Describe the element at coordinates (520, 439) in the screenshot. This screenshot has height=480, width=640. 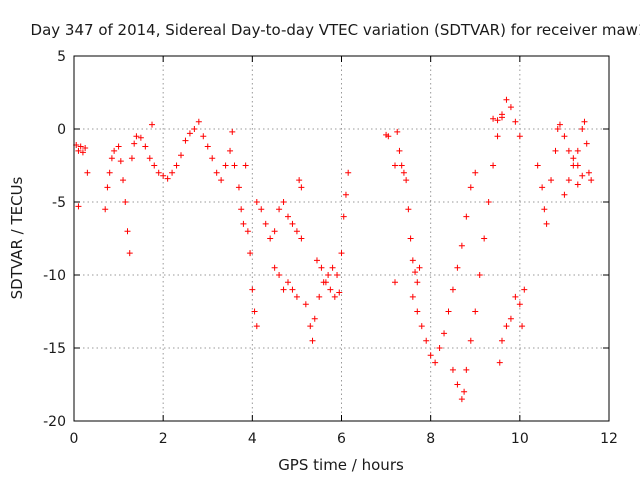
I see `x-tick-label: 10` at that location.